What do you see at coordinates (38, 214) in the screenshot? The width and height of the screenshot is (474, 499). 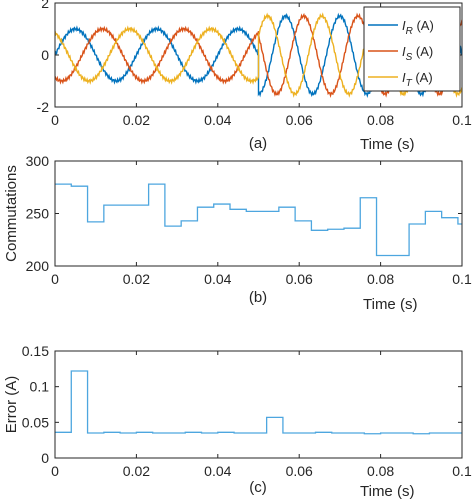 I see `y-tick-label: 250` at bounding box center [38, 214].